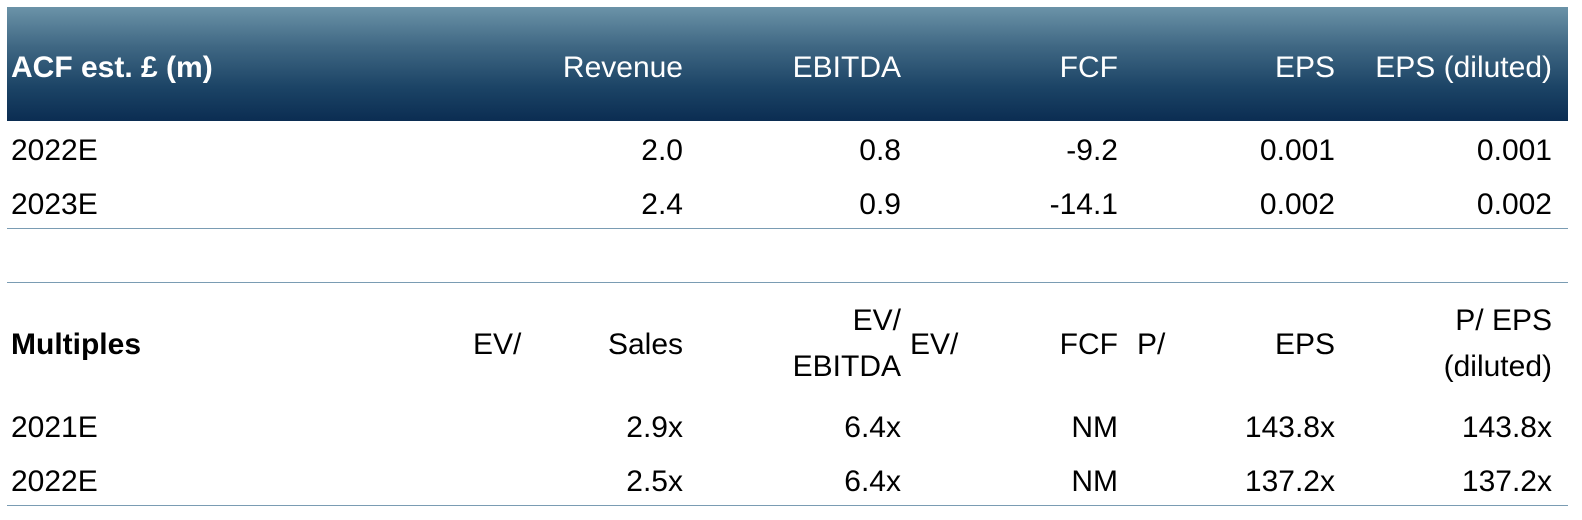 The height and width of the screenshot is (520, 1582). Describe the element at coordinates (1514, 150) in the screenshot. I see `eps-diluted-value: 0.001` at that location.